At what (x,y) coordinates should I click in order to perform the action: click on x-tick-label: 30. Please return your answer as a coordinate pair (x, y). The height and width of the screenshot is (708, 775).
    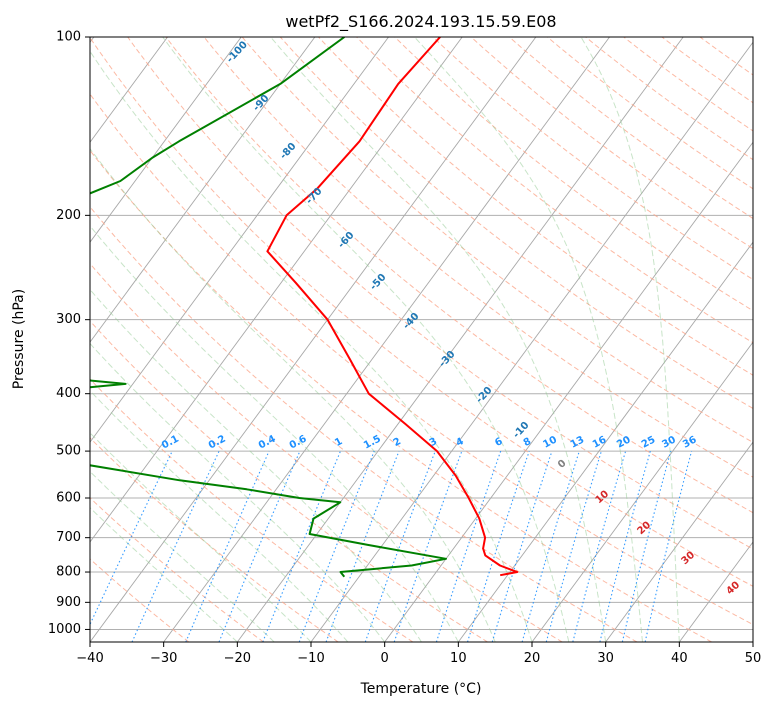
    Looking at the image, I should click on (605, 658).